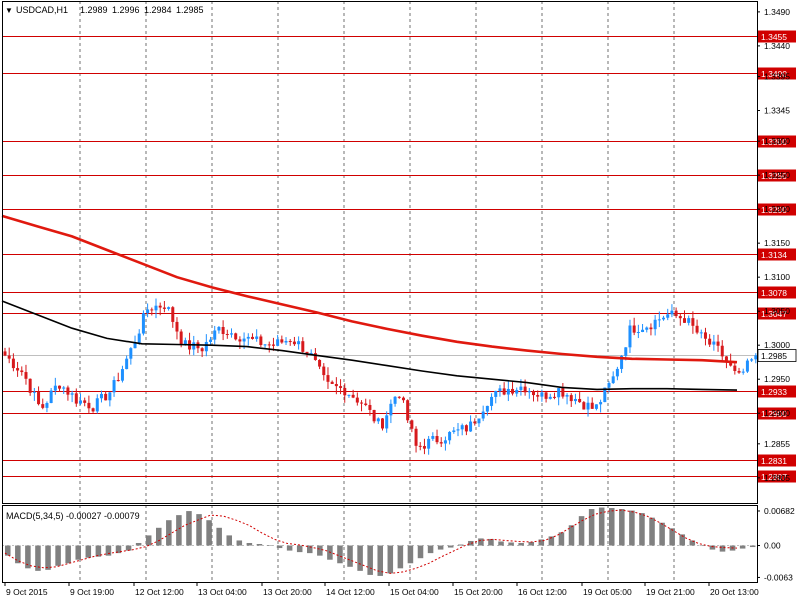 This screenshot has height=605, width=800. Describe the element at coordinates (774, 74) in the screenshot. I see `level-label: 1.3400` at that location.